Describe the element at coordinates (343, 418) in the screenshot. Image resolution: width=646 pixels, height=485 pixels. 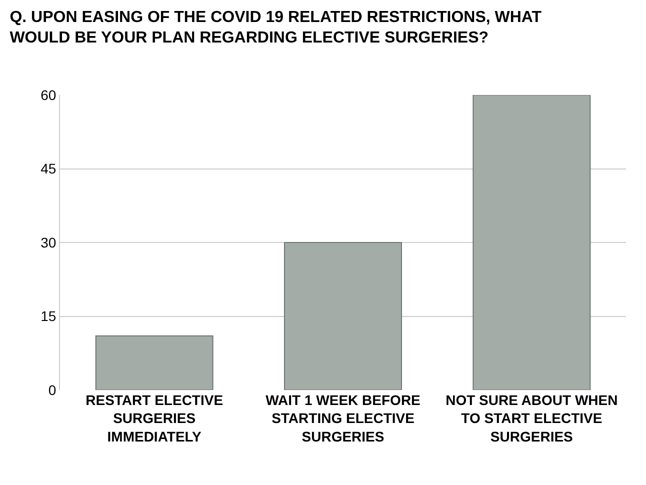
I see `x-tick-label: WAIT 1 WEEK BEFORE STARTING ELECTIVE SURGERIES` at that location.